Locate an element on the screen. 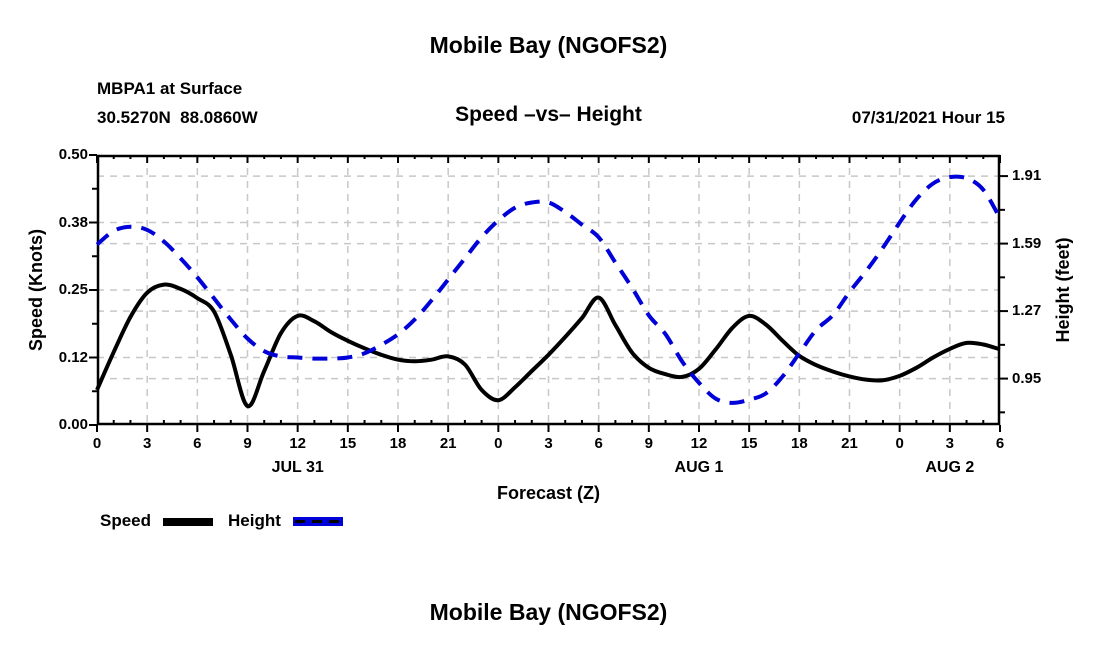 The width and height of the screenshot is (1100, 650). y-axis-right-title: Height (feet) is located at coordinates (1063, 290).